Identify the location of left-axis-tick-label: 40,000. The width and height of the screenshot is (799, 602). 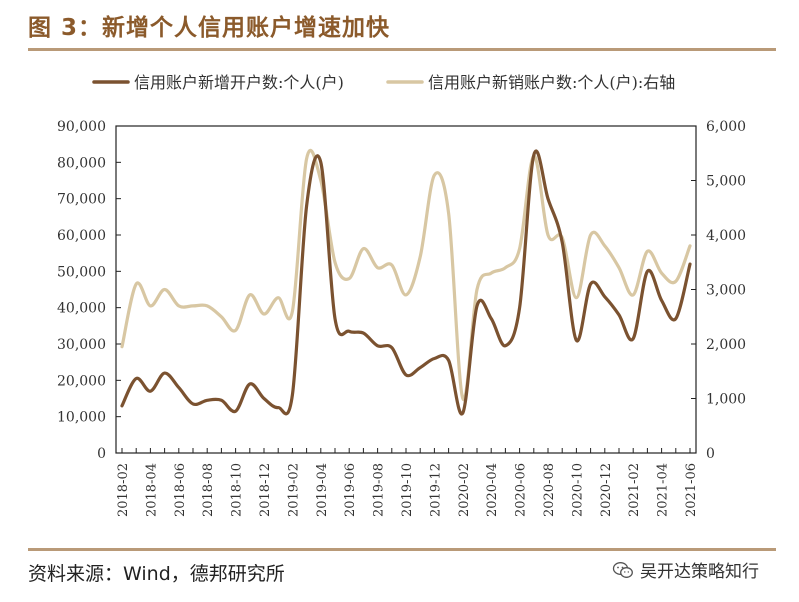
(81, 309).